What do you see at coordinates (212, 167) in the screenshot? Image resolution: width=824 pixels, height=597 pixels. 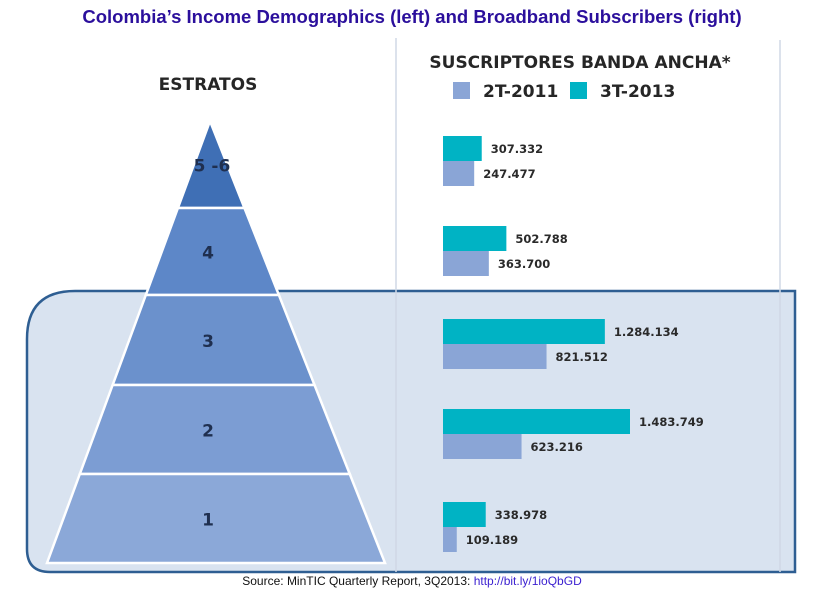 I see `pyramid-level-label: 5 -6` at bounding box center [212, 167].